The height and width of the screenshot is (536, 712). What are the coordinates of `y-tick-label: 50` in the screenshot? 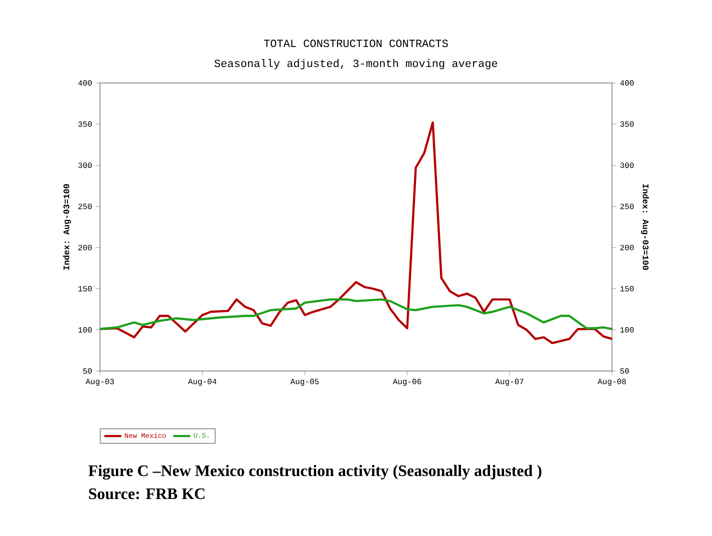 It's located at (87, 371).